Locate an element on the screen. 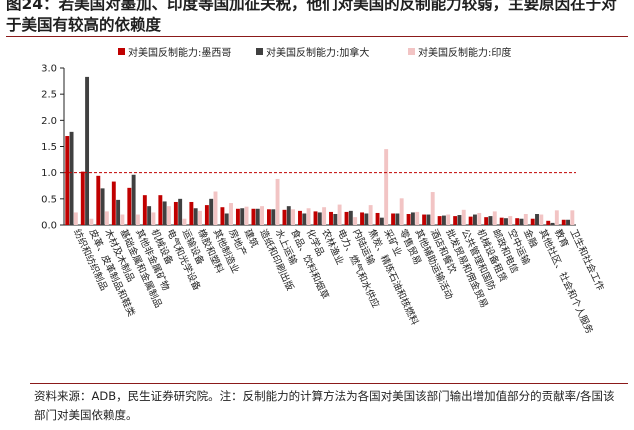  legend-swatch-mexico is located at coordinates (121, 51).